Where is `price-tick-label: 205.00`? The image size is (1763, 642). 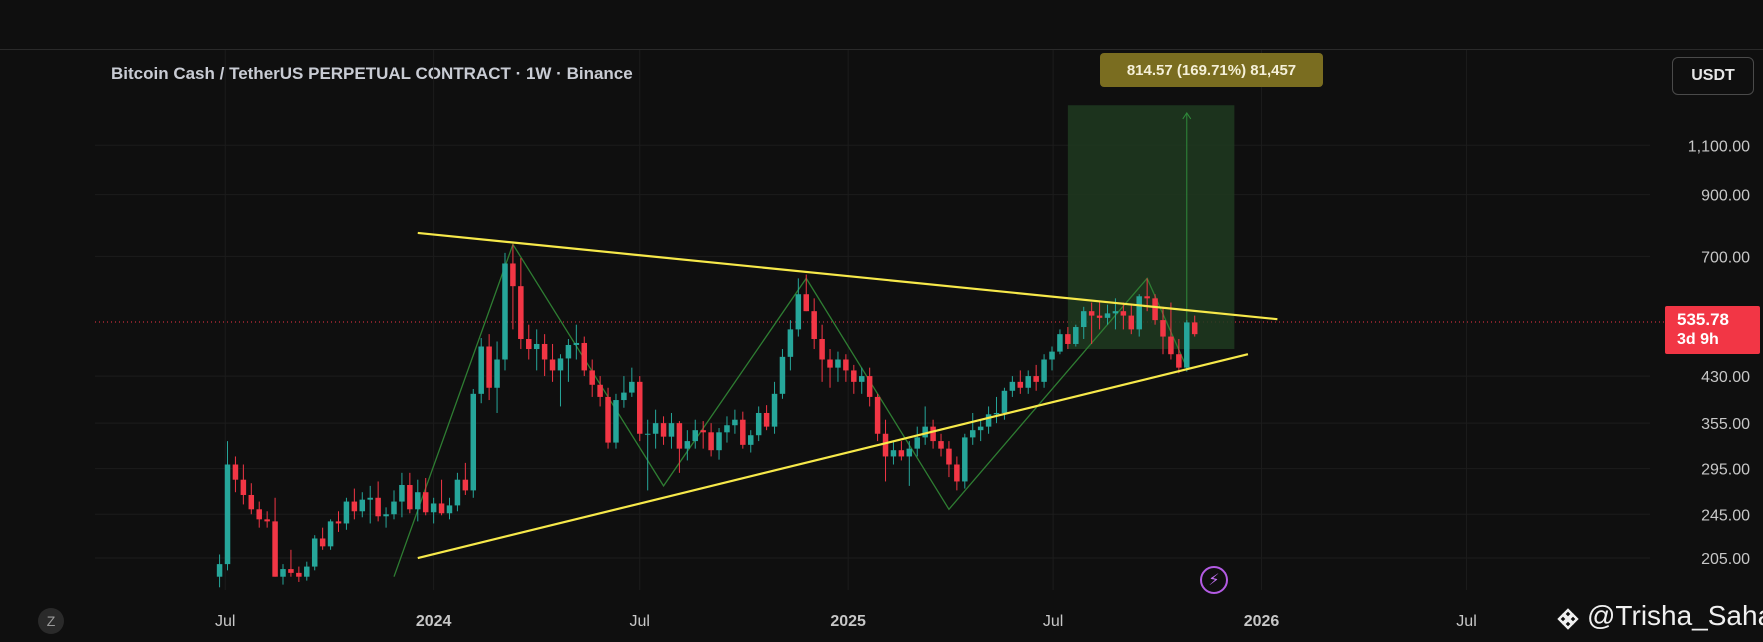 price-tick-label: 205.00 is located at coordinates (1725, 559).